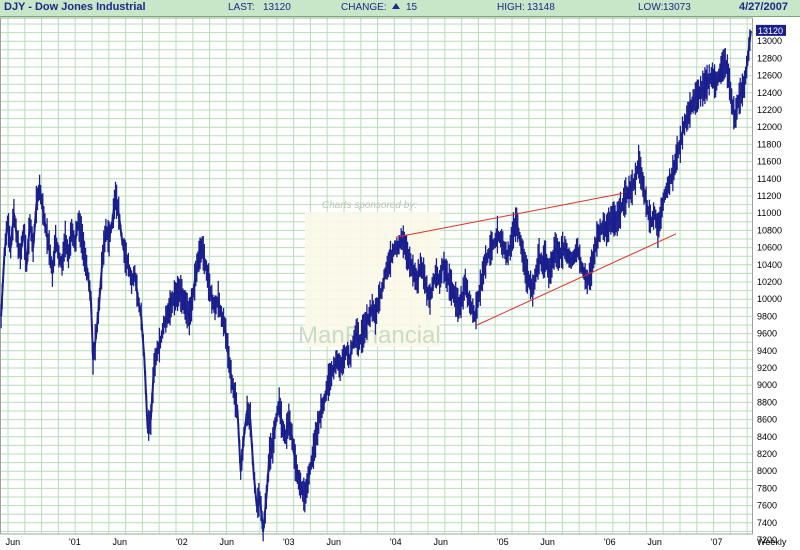  Describe the element at coordinates (769, 76) in the screenshot. I see `y-tick-label: 12600` at that location.